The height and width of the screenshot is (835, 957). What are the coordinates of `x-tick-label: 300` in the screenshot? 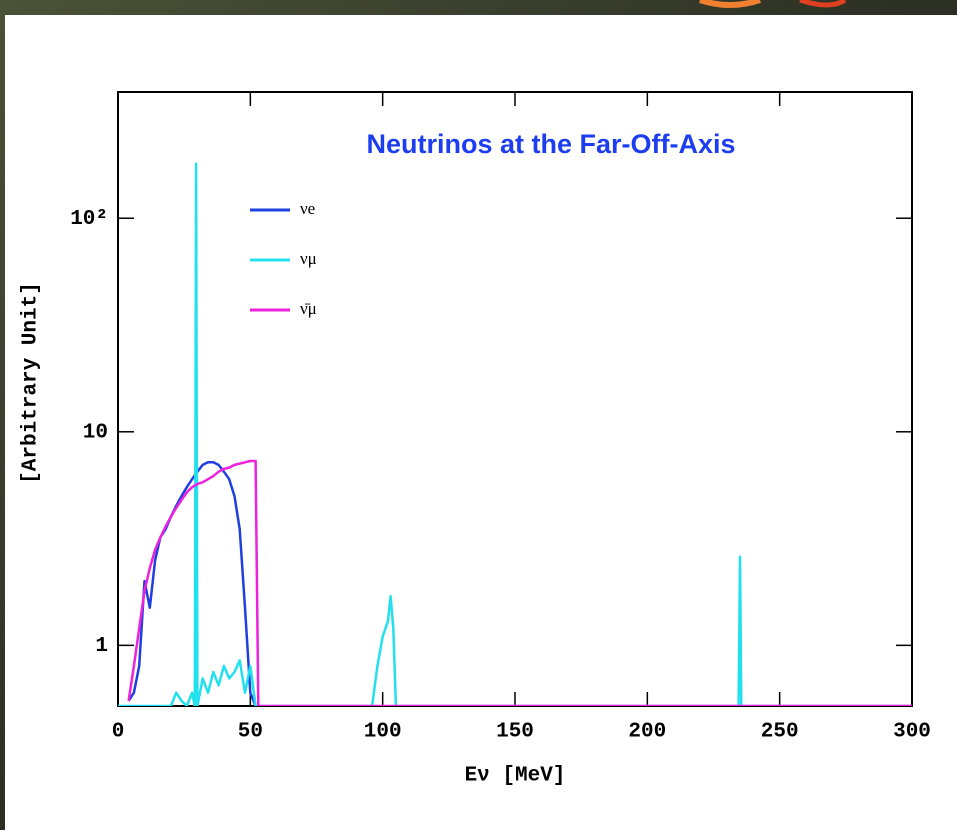 It's located at (912, 732).